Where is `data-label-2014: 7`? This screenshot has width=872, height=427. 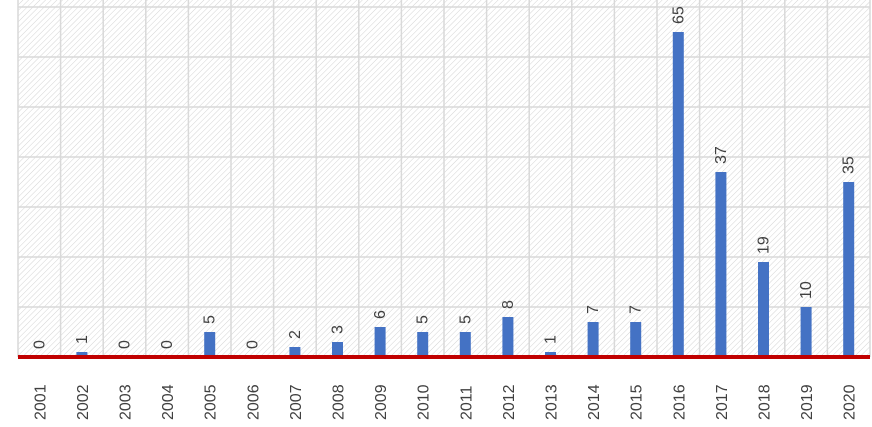
data-label-2014: 7 is located at coordinates (593, 309).